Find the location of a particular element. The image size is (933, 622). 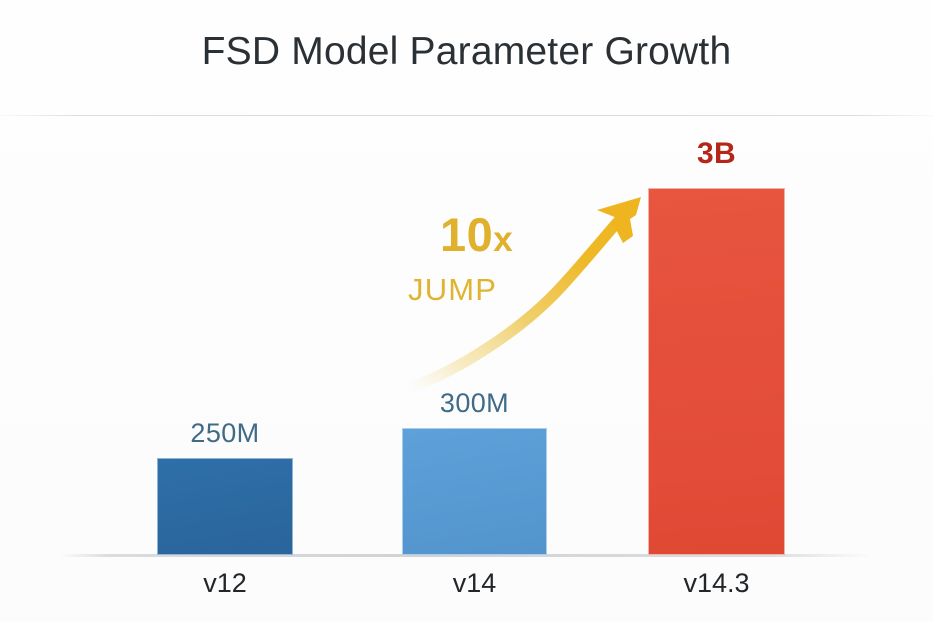

annotation-caption: JUMP is located at coordinates (453, 289).